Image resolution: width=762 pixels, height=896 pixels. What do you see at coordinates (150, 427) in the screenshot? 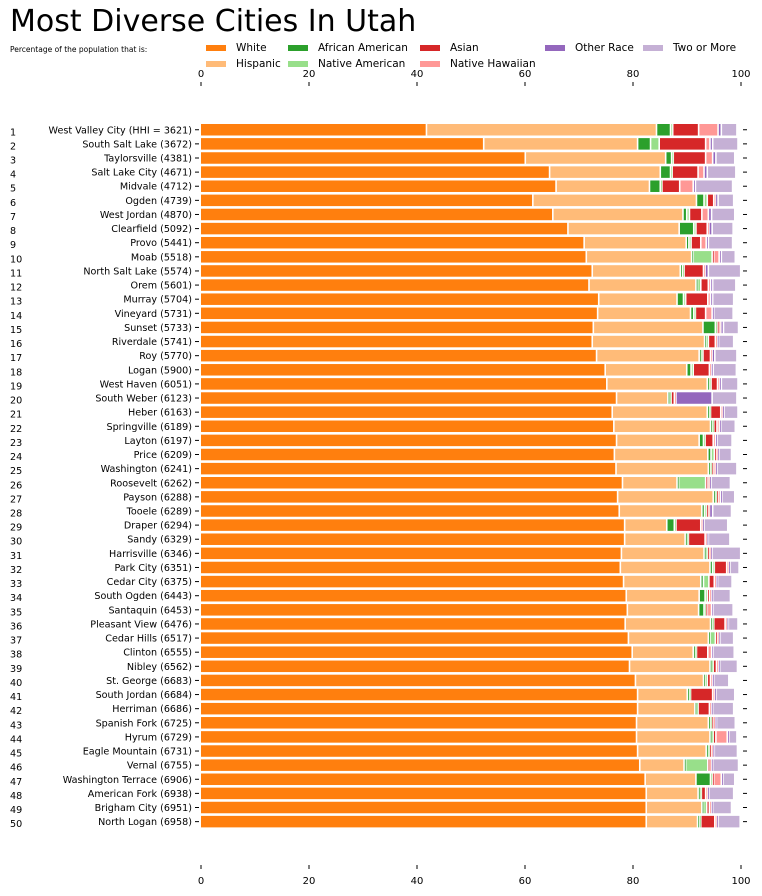
I see `city-label: Springville (6189)` at bounding box center [150, 427].